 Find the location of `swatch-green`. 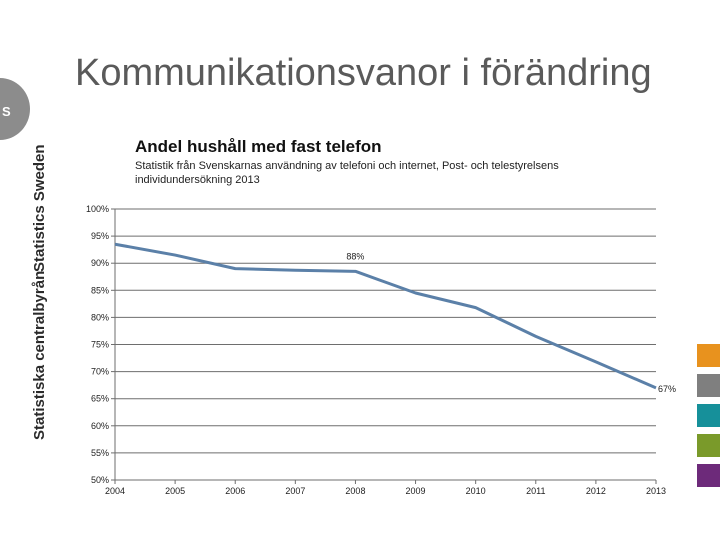

swatch-green is located at coordinates (708, 445).